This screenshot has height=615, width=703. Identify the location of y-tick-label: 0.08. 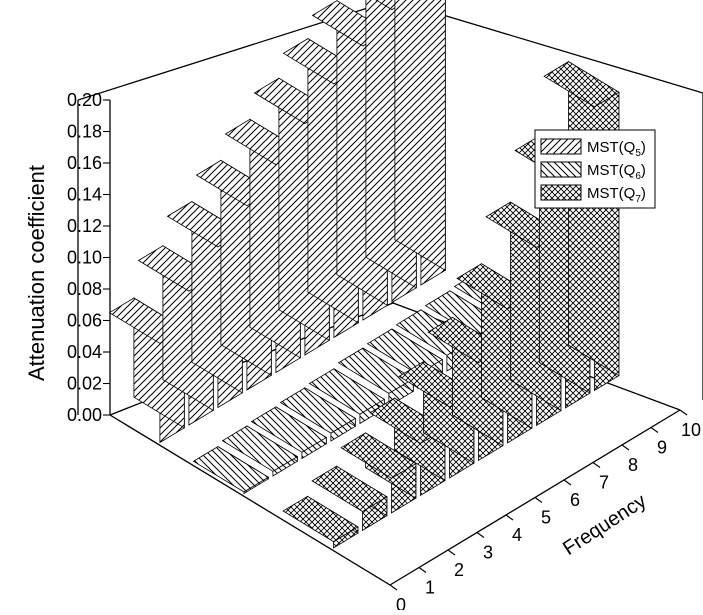
(84, 289).